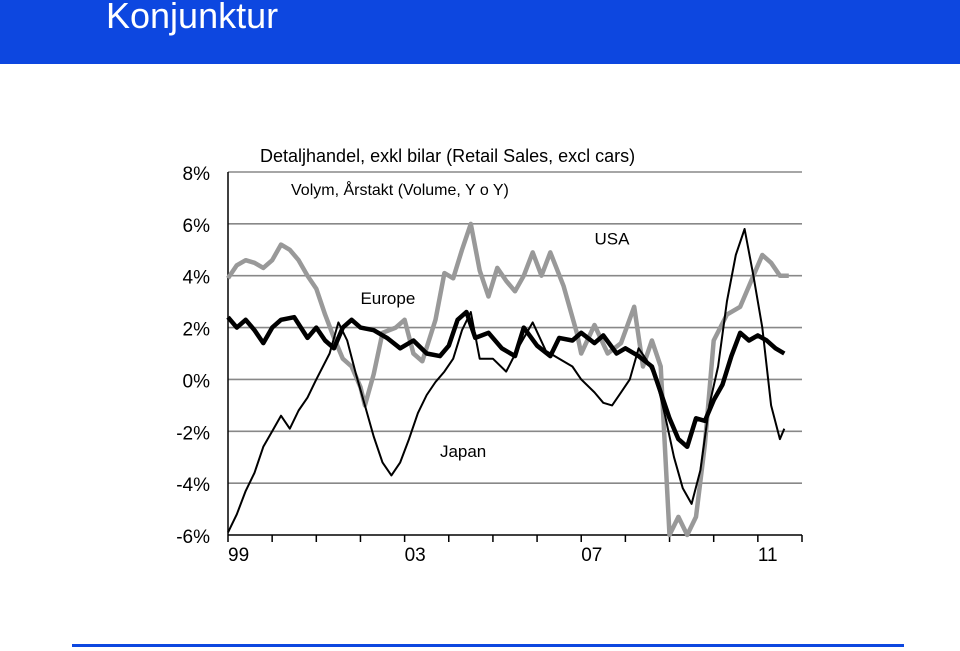  I want to click on series-annotation: USA, so click(612, 239).